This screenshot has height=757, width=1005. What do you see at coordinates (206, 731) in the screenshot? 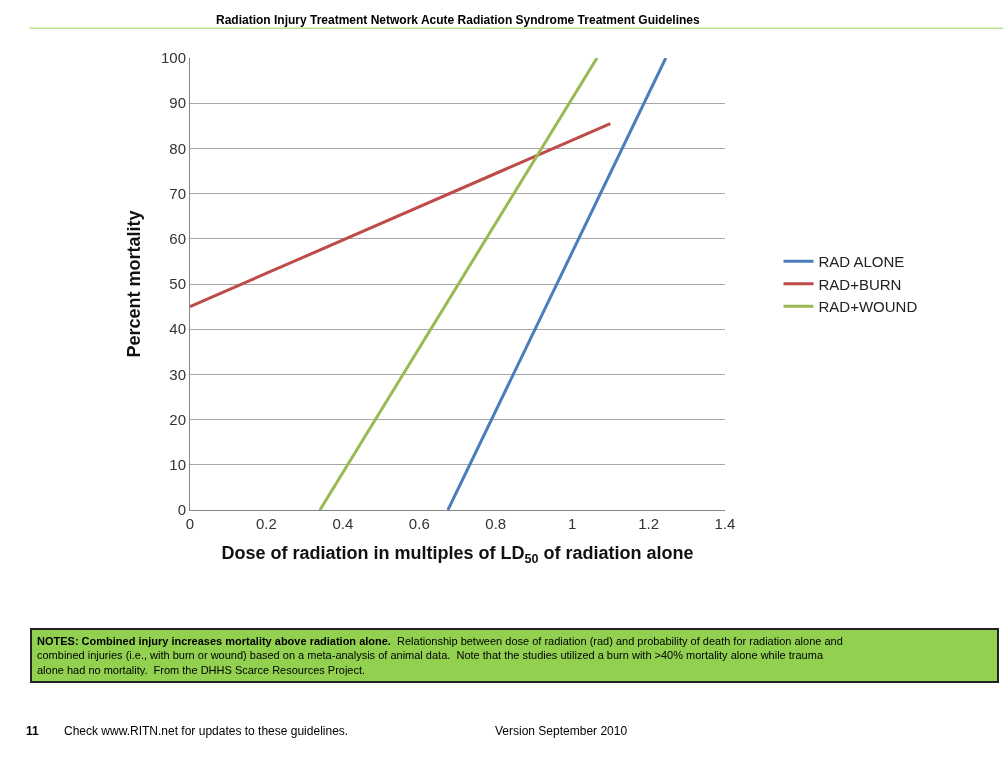
I see `text: Check www.RITN.net for updates to these guidelines.` at bounding box center [206, 731].